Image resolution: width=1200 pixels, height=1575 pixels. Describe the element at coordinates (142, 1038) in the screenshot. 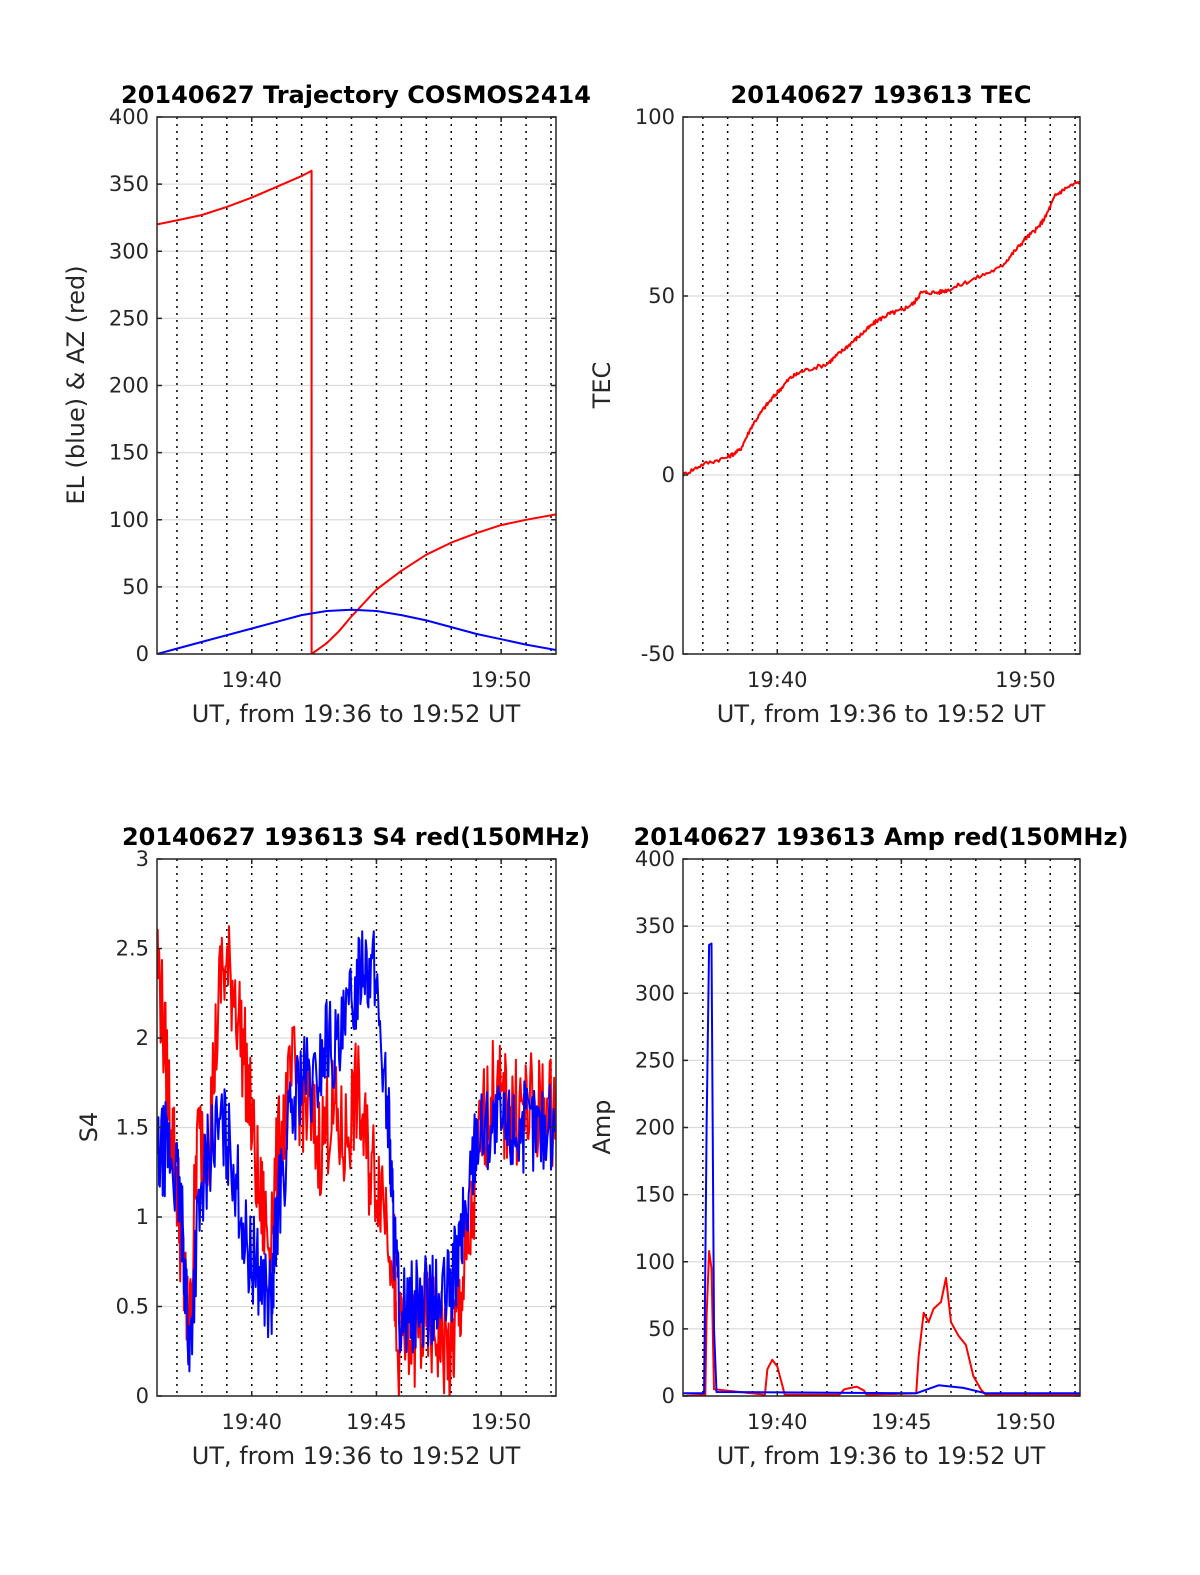

I see `y-tick-label: 2` at that location.